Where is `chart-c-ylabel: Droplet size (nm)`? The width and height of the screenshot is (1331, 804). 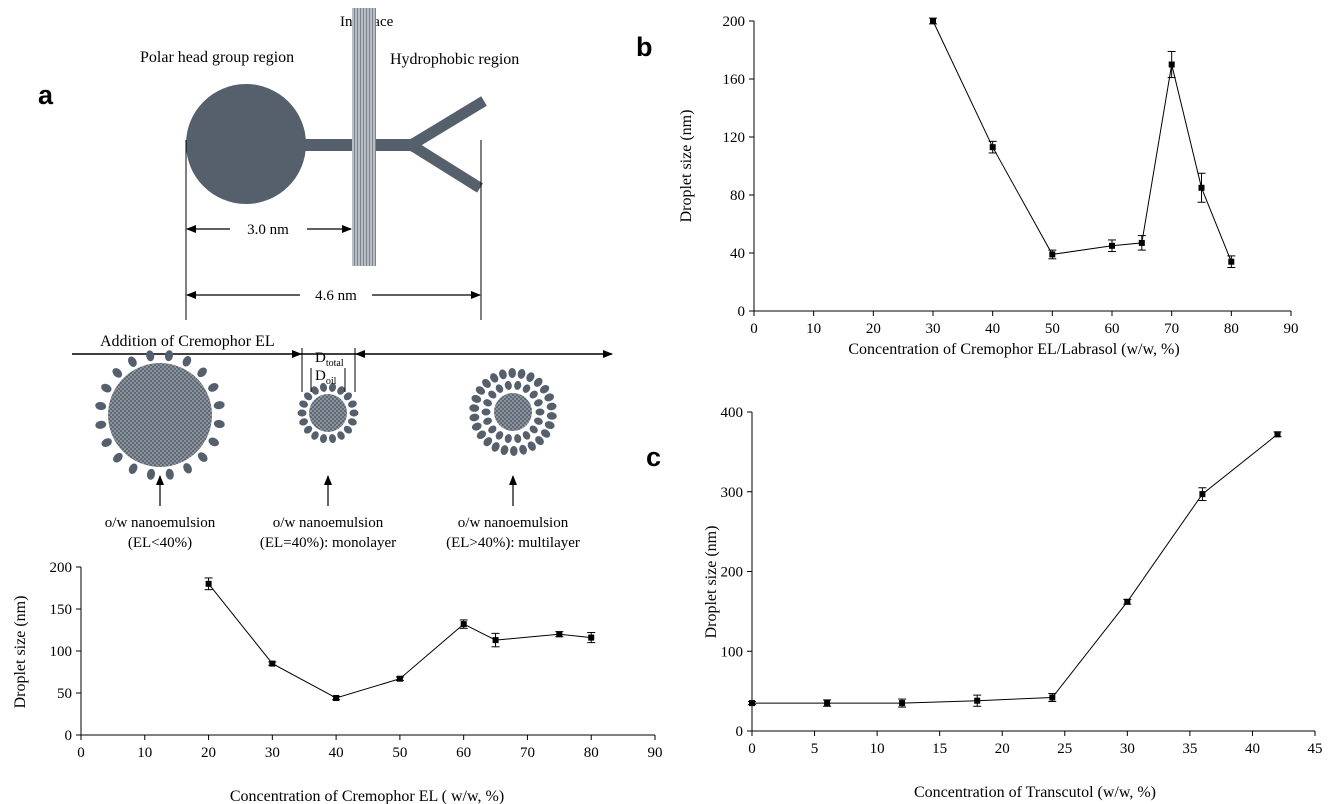 chart-c-ylabel: Droplet size (nm) is located at coordinates (711, 582).